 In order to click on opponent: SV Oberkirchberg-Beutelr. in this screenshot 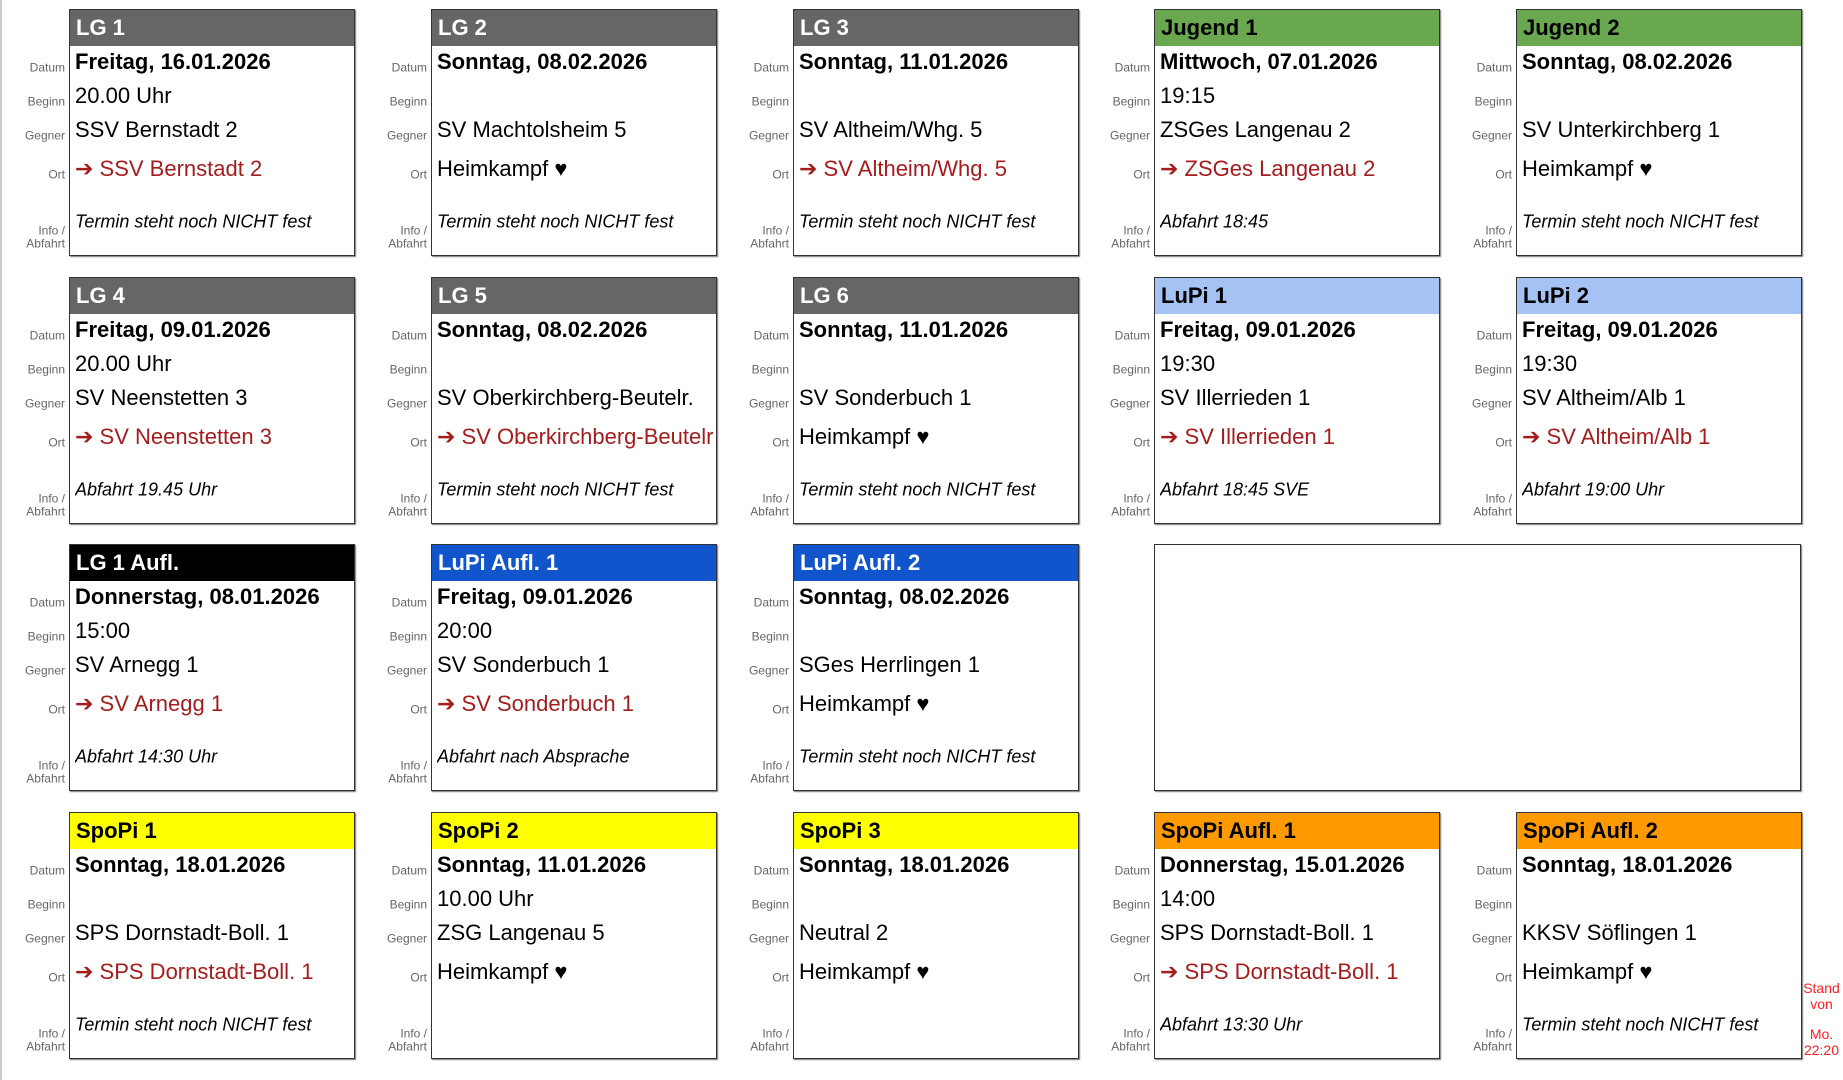, I will do `click(565, 397)`.